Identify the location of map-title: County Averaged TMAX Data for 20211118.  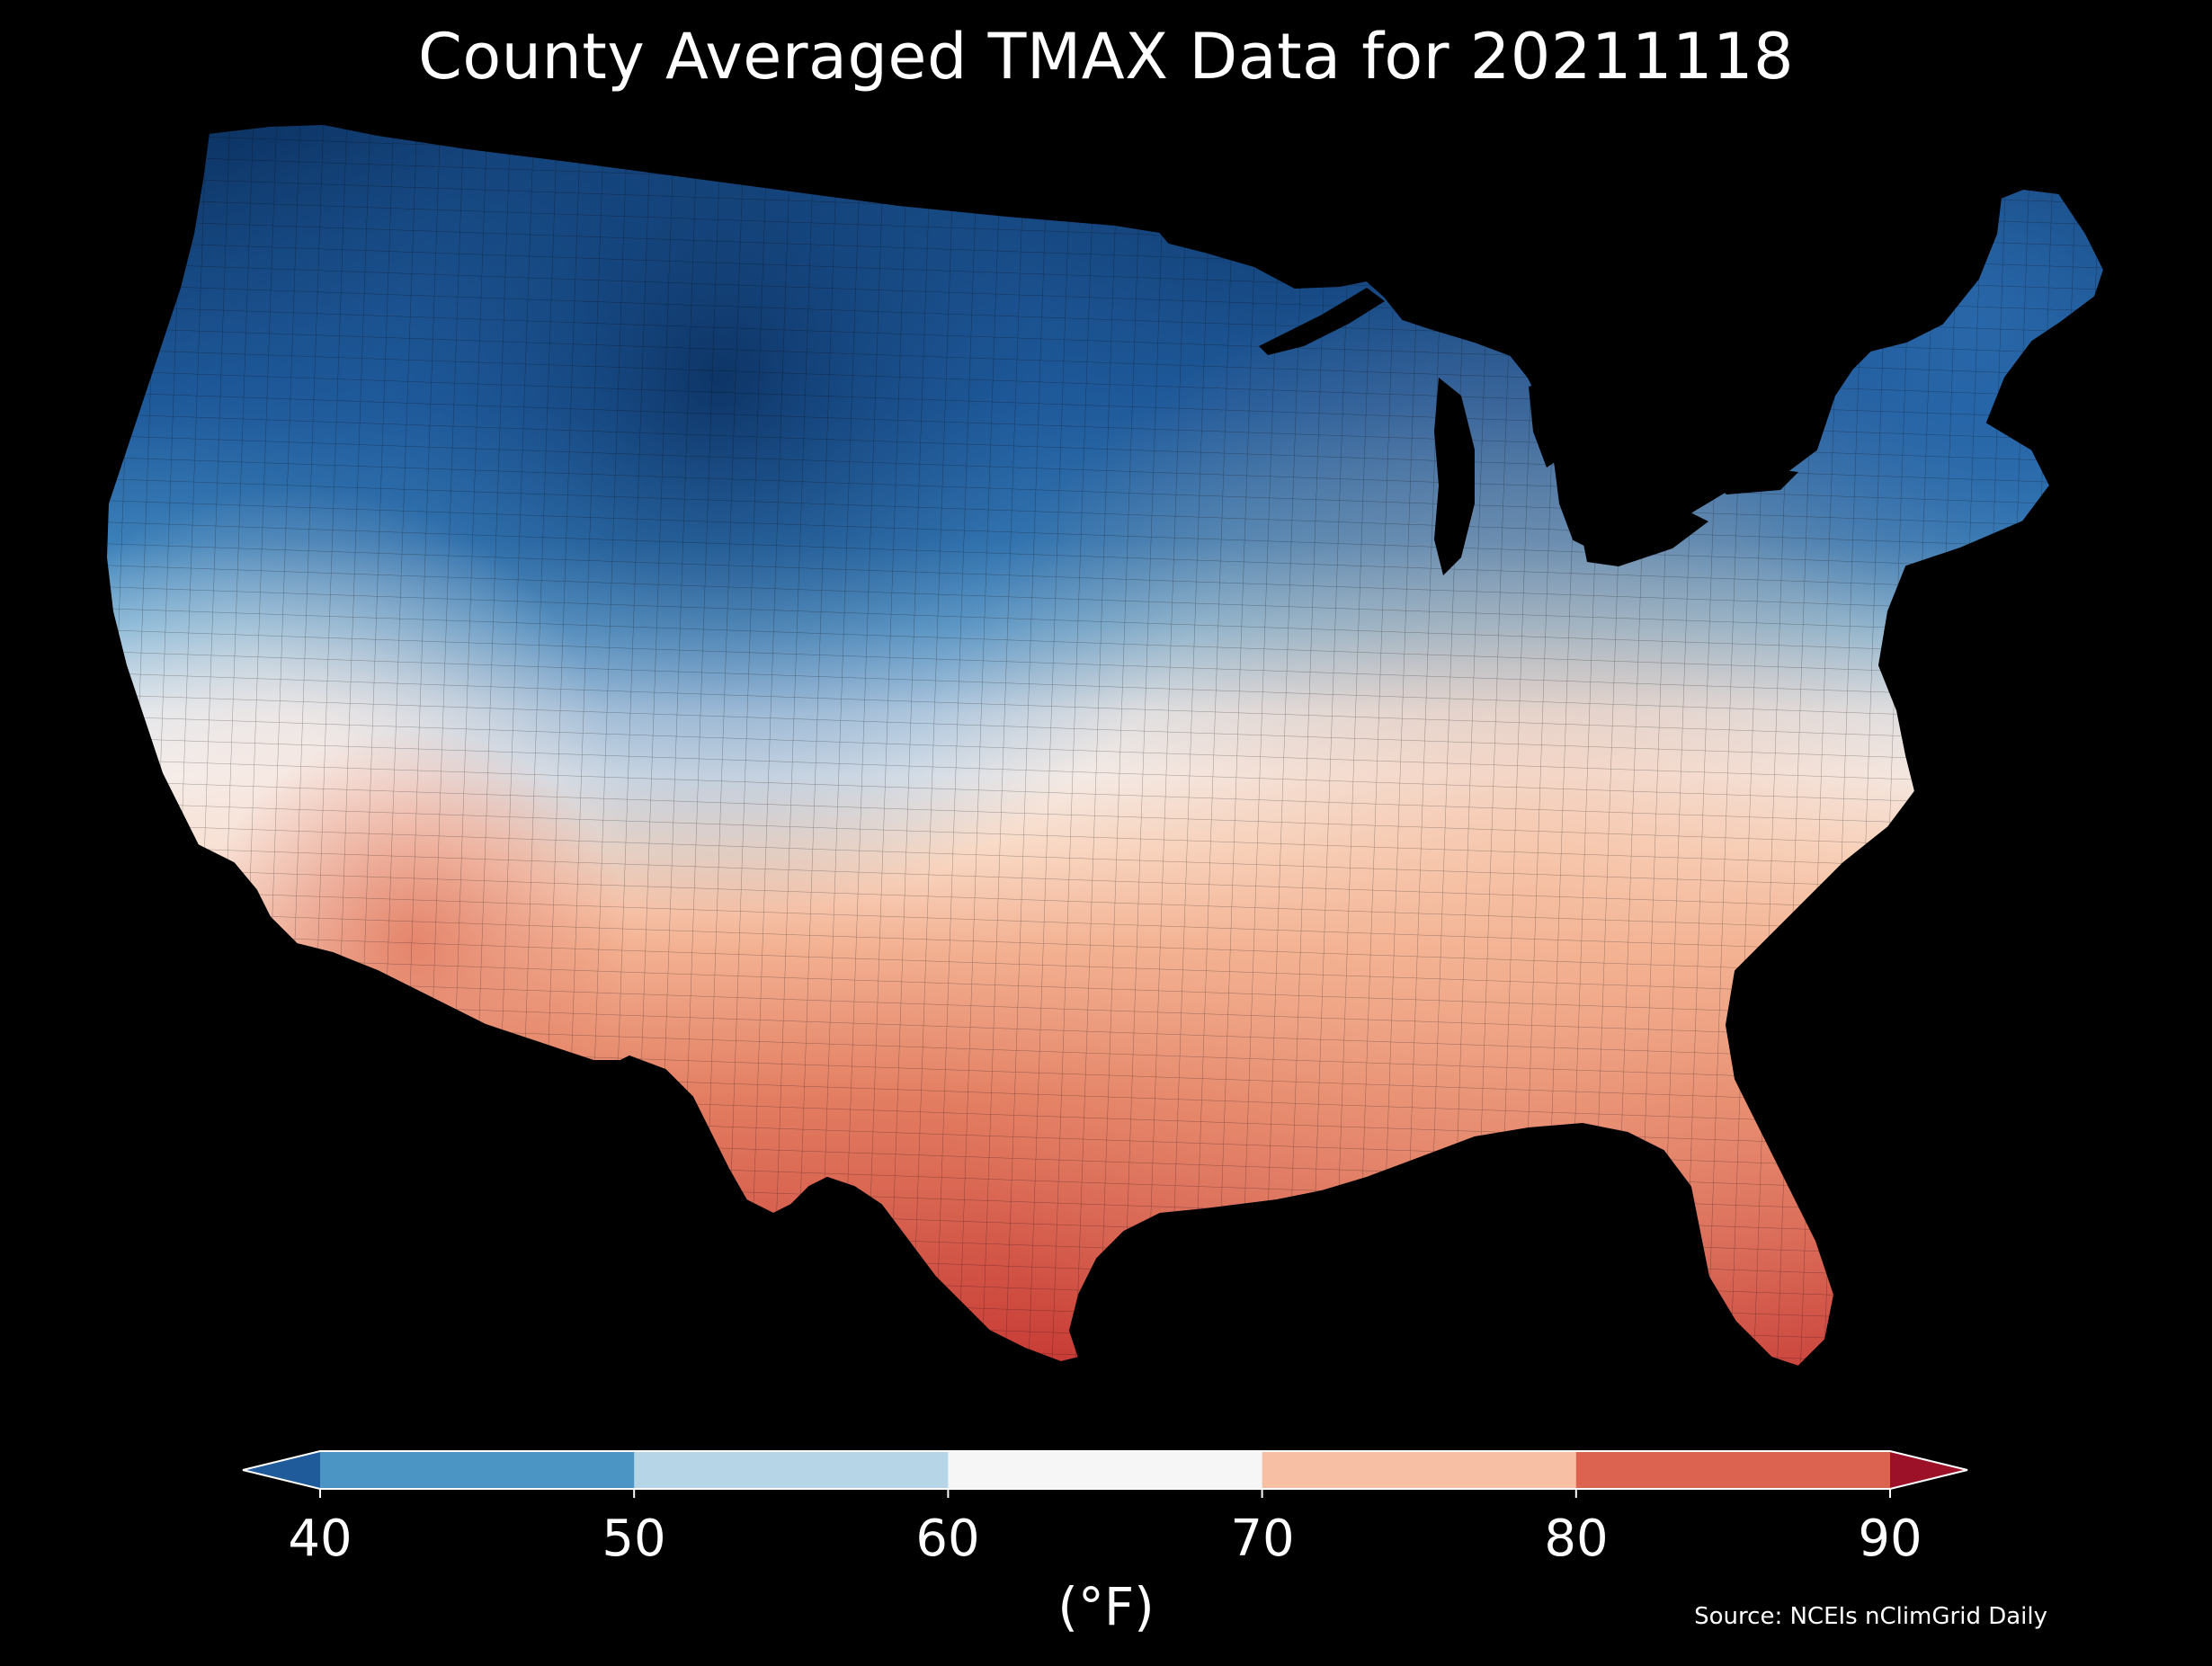
(1106, 57).